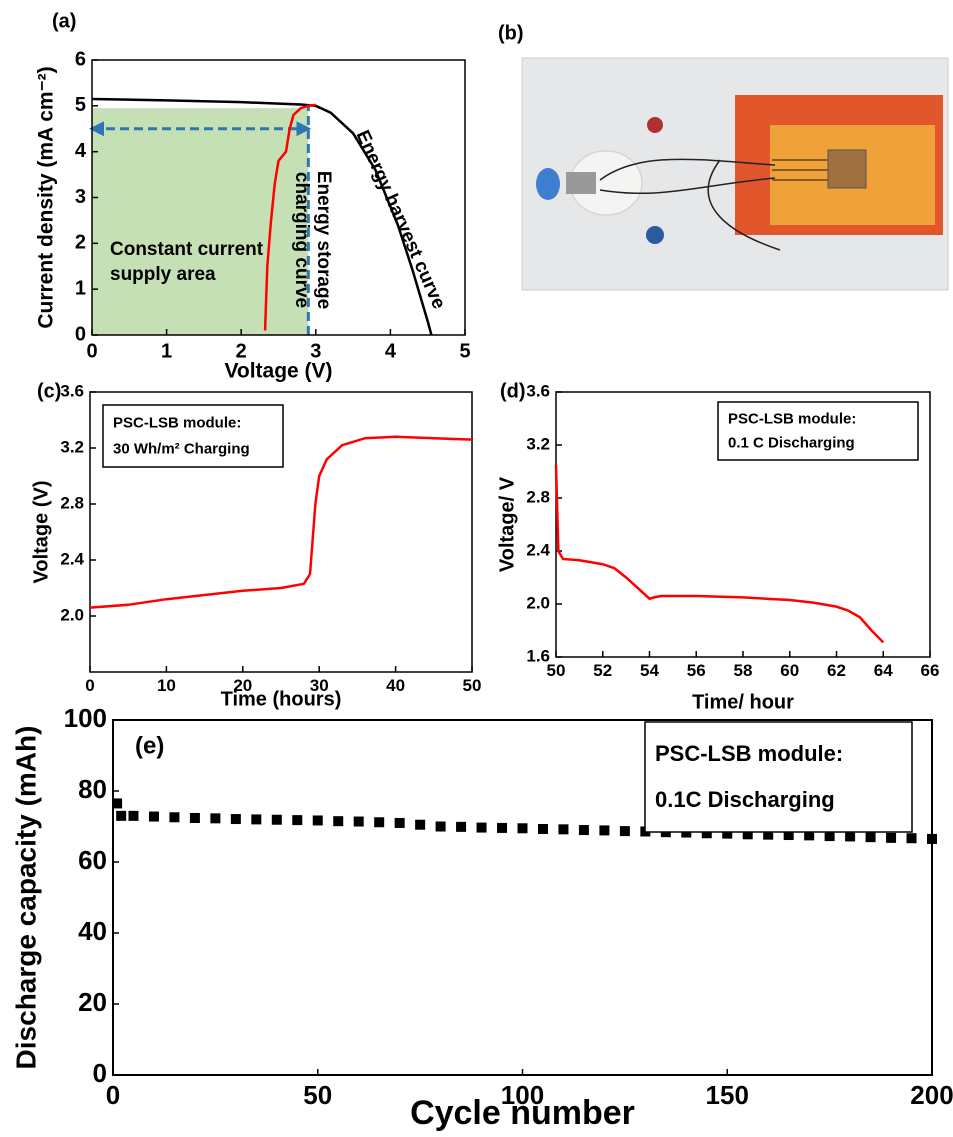  I want to click on x-tick-label: 66, so click(930, 670).